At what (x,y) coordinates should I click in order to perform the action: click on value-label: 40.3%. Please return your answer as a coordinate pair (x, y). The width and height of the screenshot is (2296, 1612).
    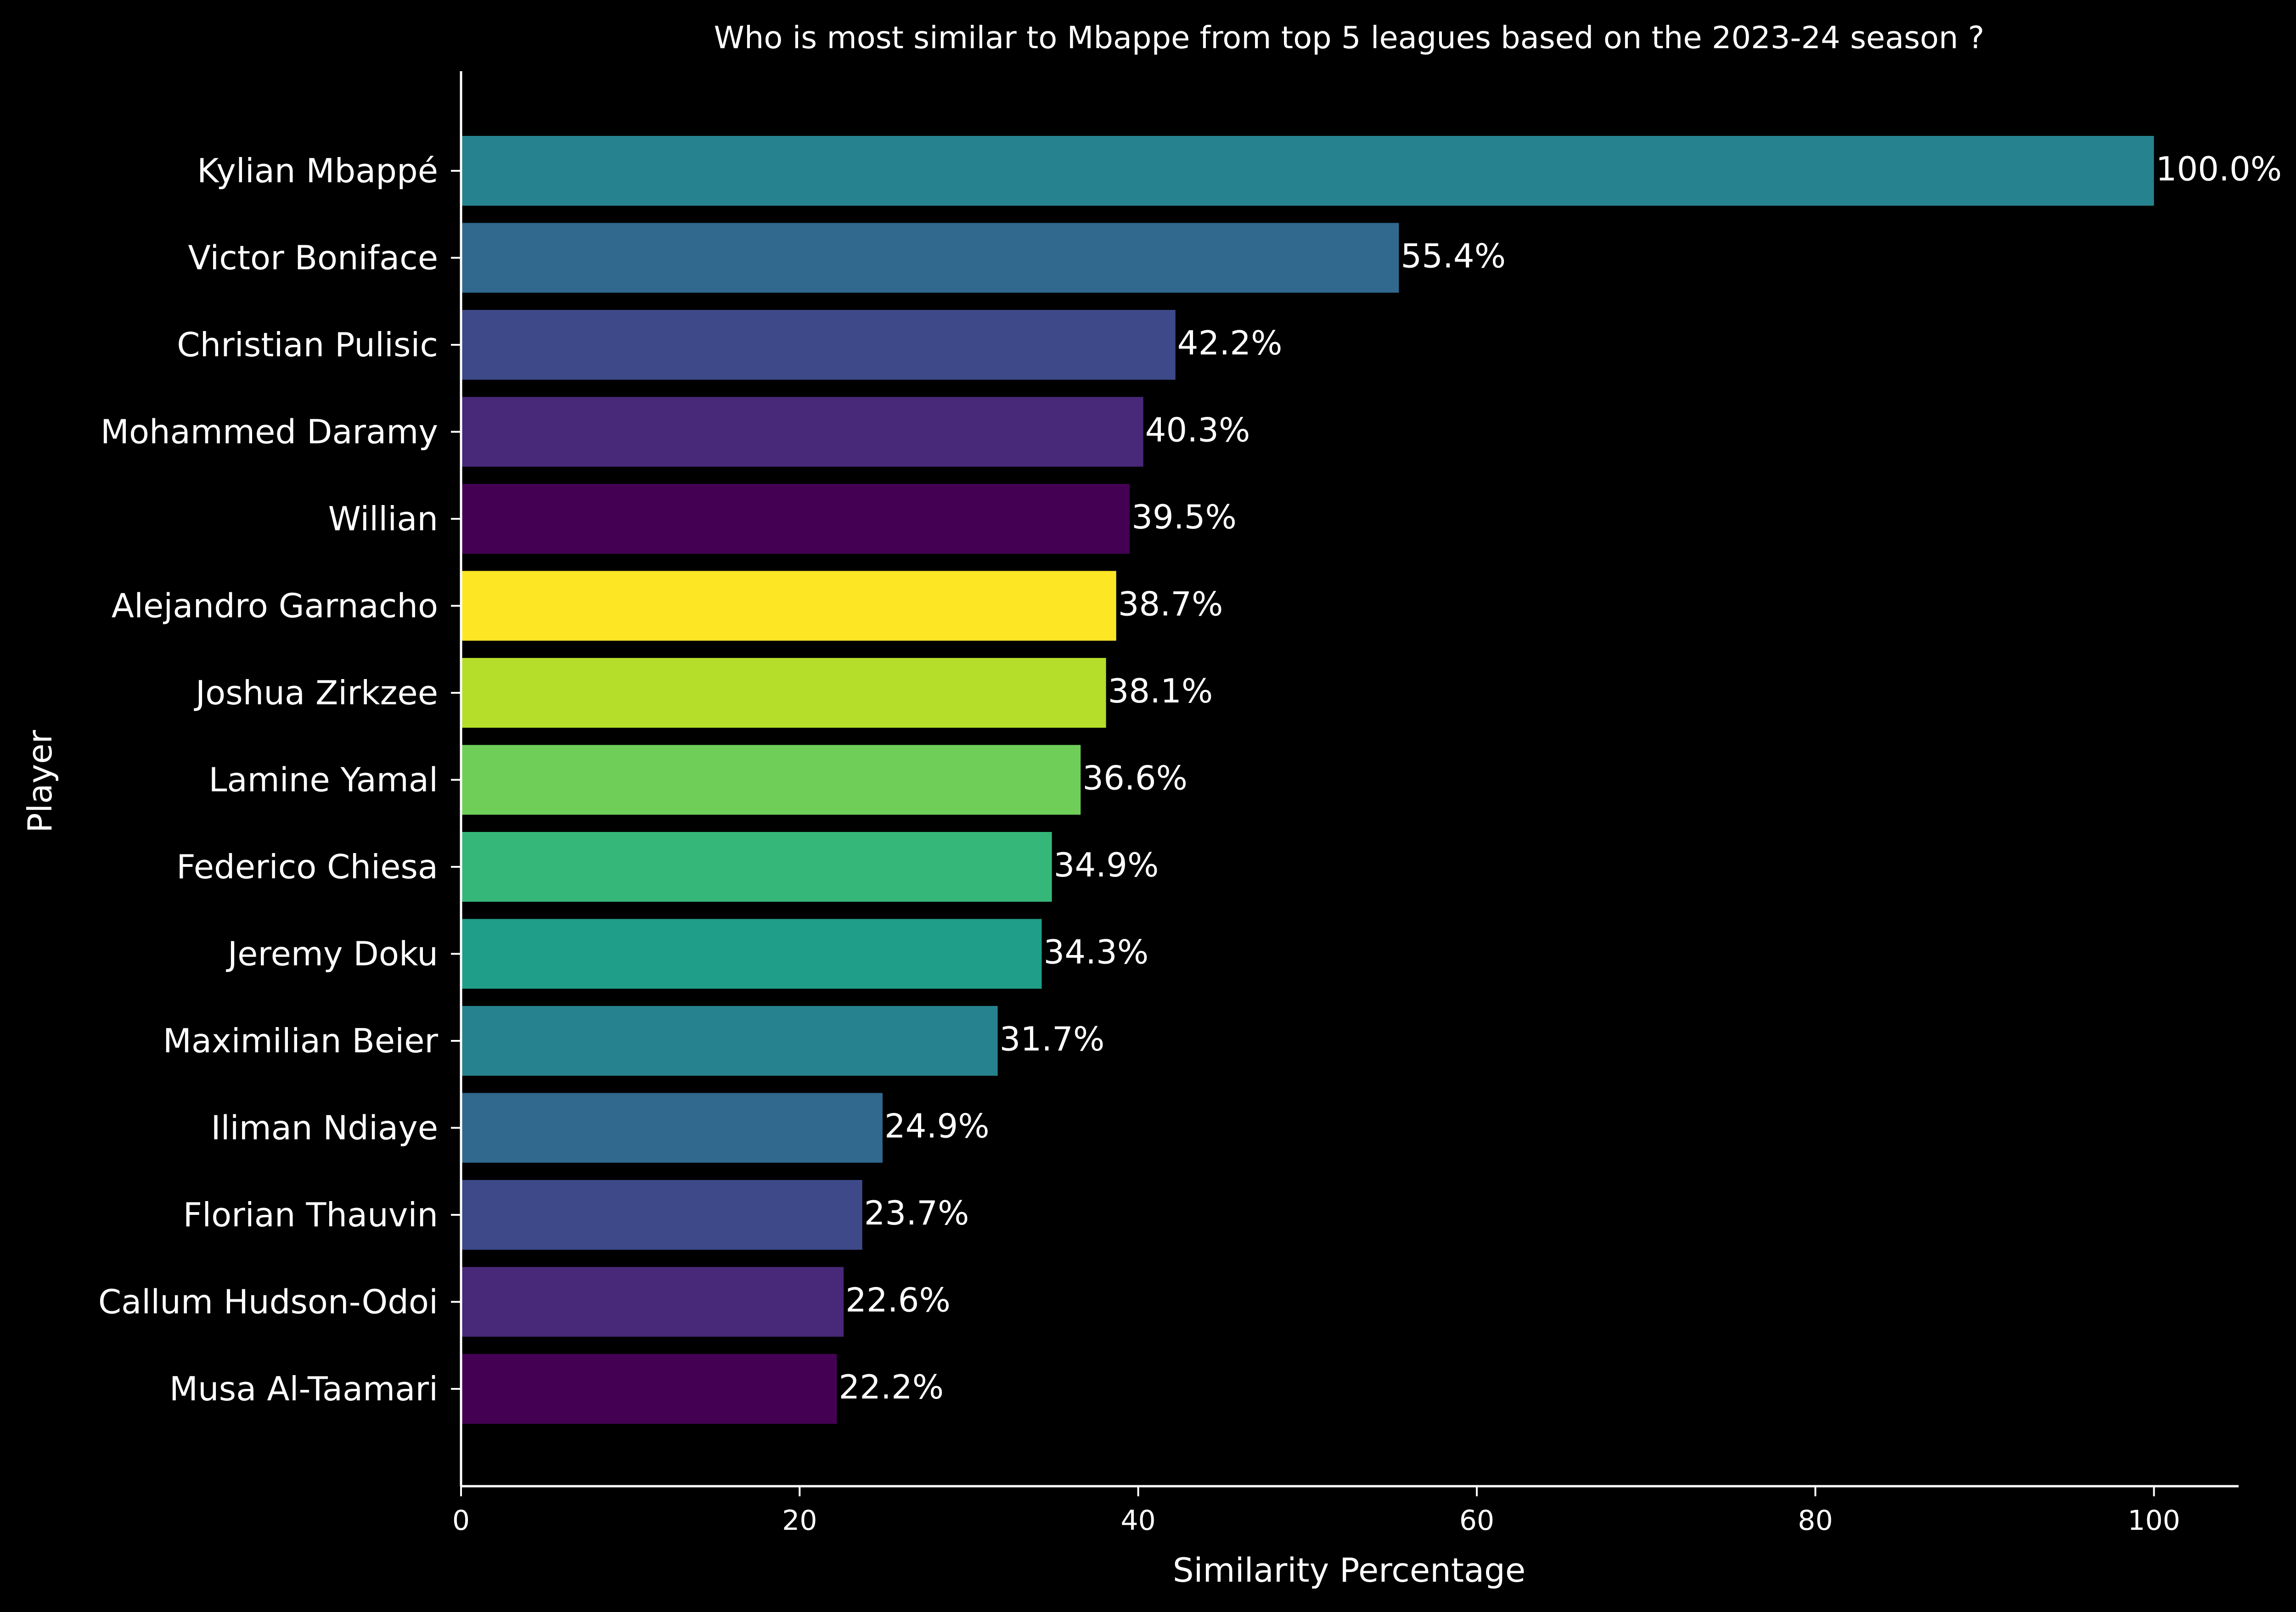
    Looking at the image, I should click on (1198, 430).